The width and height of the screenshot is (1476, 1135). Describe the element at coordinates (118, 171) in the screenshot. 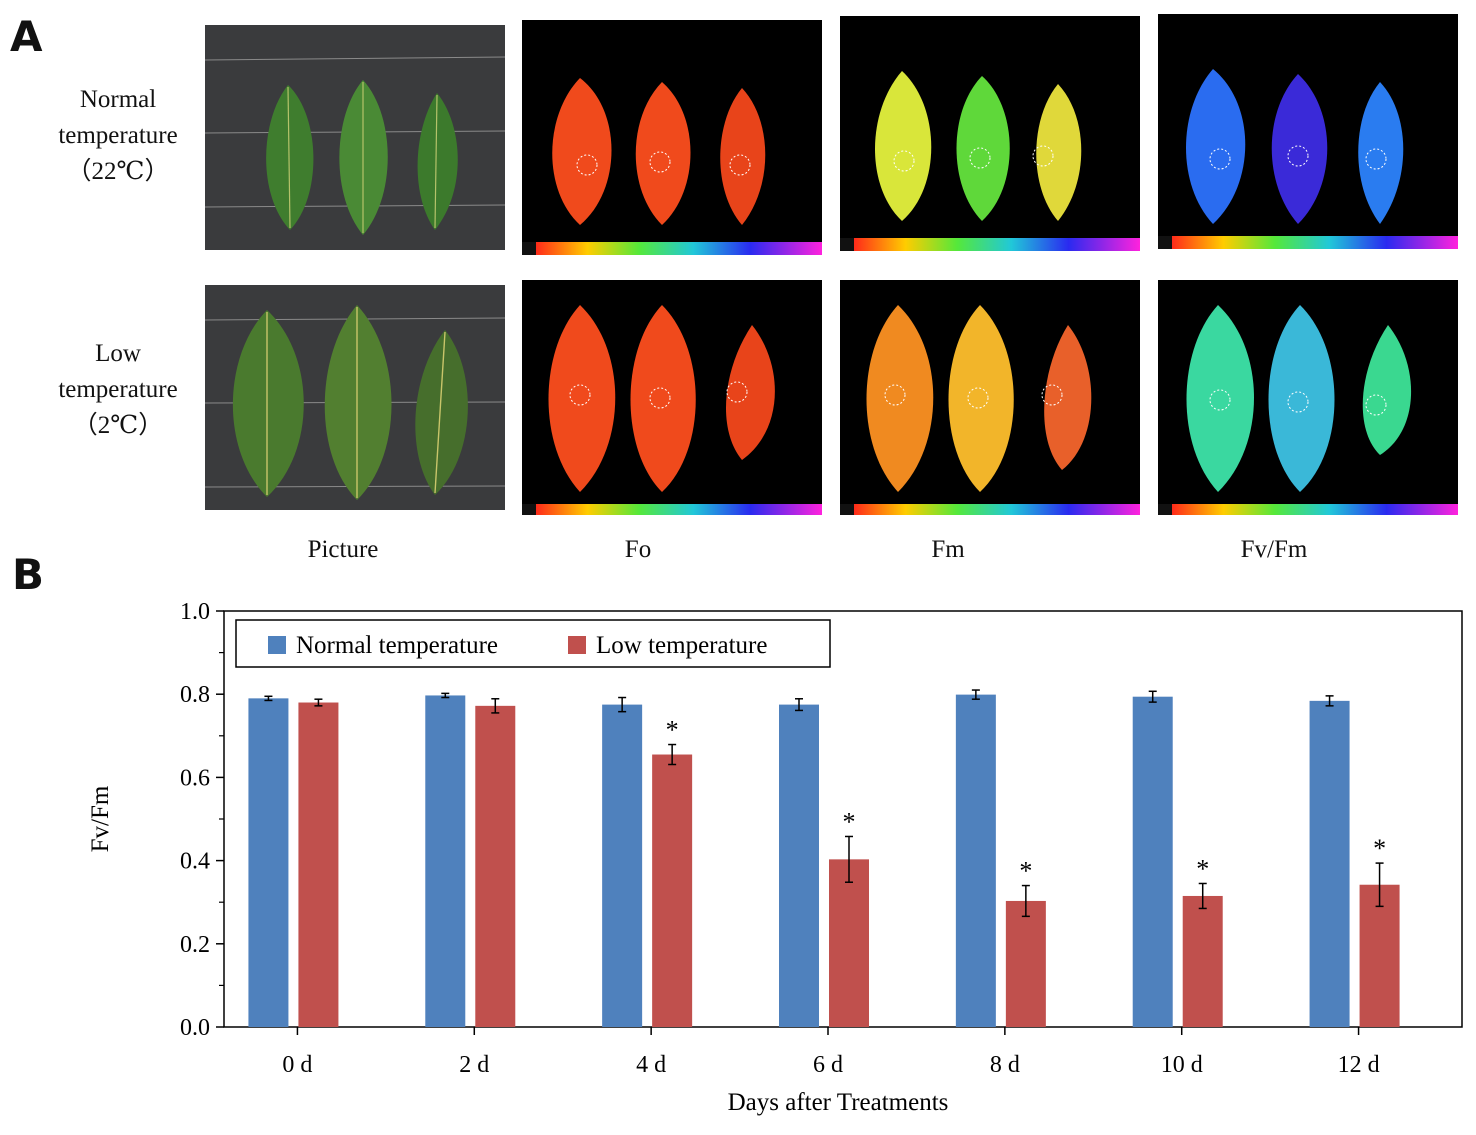

I see `row-label-normal-line3: （22℃）` at that location.